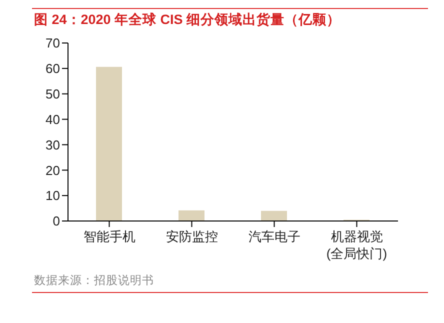  Describe the element at coordinates (357, 245) in the screenshot. I see `x-tick-label: 机器视觉 (全局快门)` at that location.